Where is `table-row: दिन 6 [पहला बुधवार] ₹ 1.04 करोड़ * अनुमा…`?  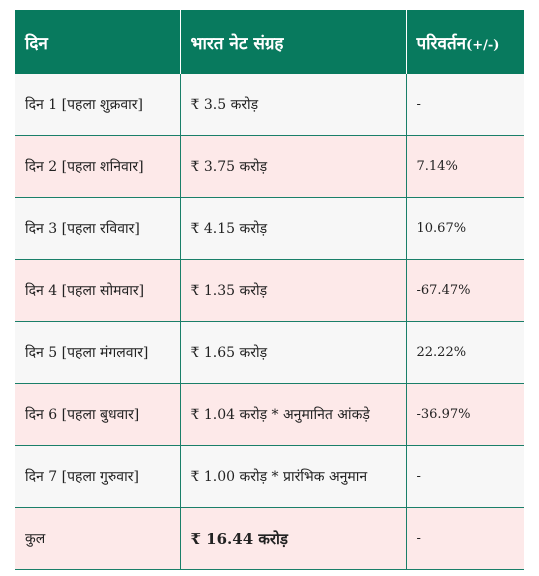 table-row: दिन 6 [पहला बुधवार] ₹ 1.04 करोड़ * अनुमा… is located at coordinates (269, 414).